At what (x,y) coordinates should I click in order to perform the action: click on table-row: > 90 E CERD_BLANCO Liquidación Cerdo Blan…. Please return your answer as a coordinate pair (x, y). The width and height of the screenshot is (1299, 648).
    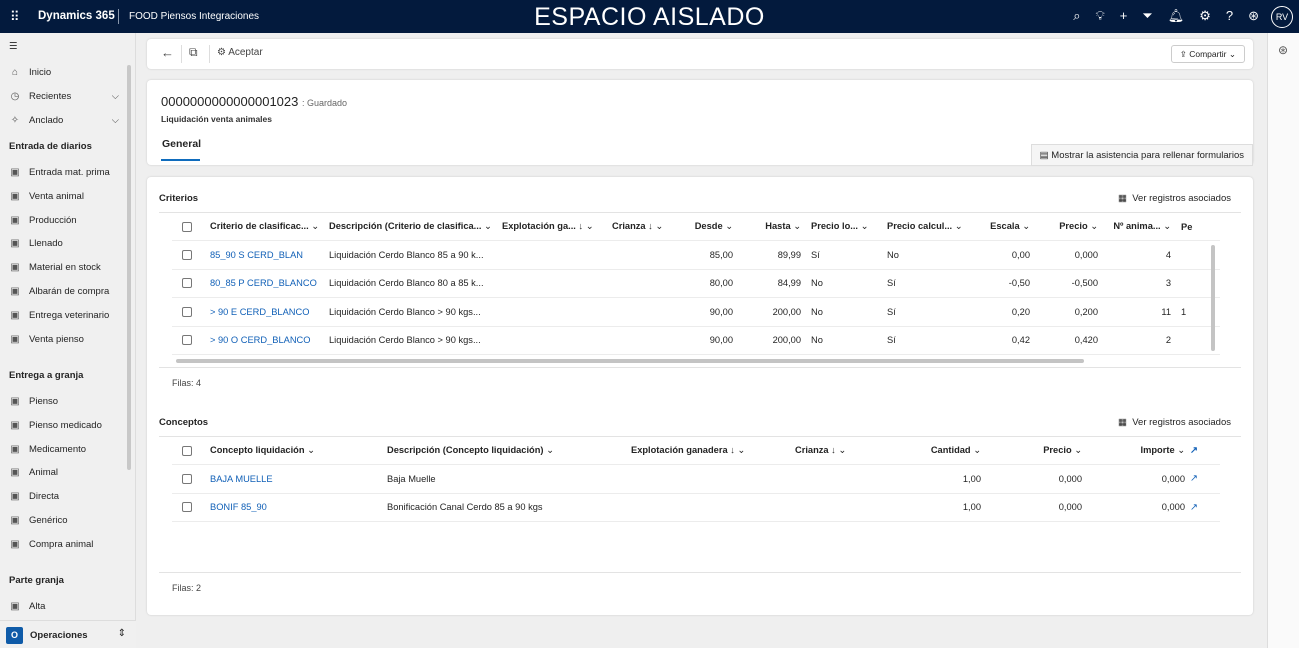
    Looking at the image, I should click on (696, 312).